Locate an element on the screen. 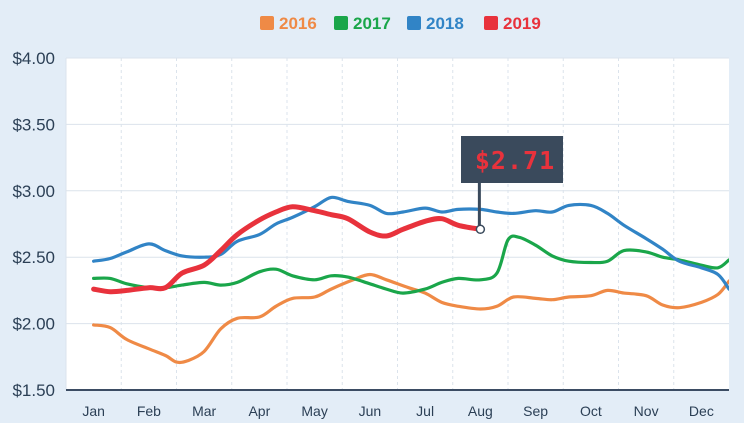  flag-box is located at coordinates (512, 159).